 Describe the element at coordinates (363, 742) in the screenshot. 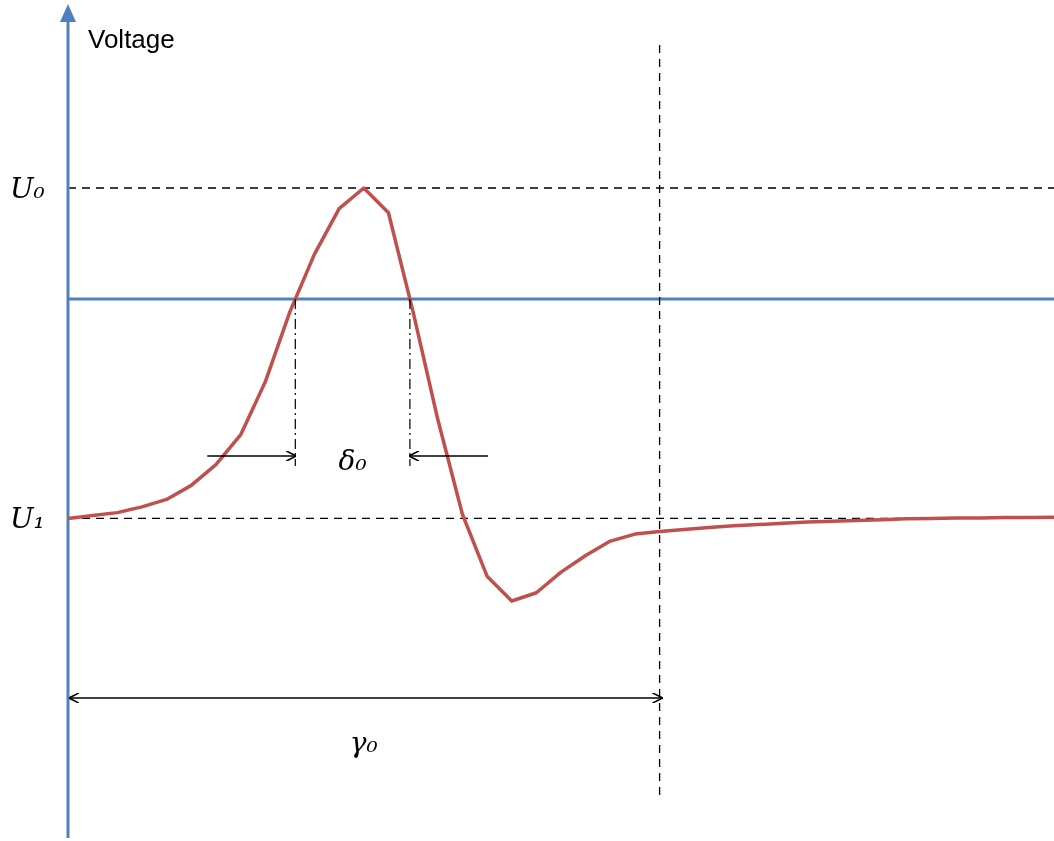

I see `text: γ₀` at that location.